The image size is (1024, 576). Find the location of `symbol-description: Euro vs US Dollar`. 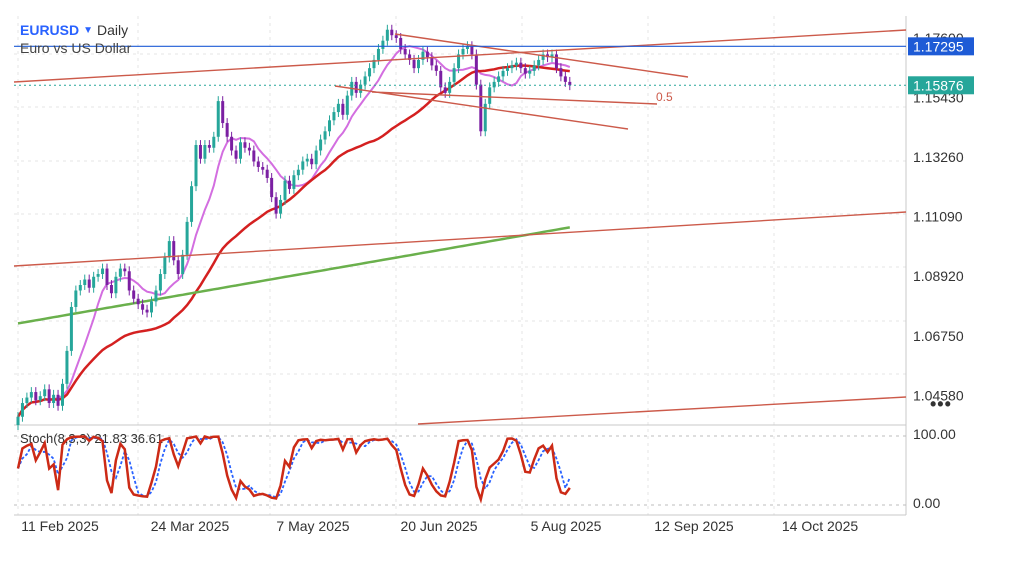

symbol-description: Euro vs US Dollar is located at coordinates (76, 48).